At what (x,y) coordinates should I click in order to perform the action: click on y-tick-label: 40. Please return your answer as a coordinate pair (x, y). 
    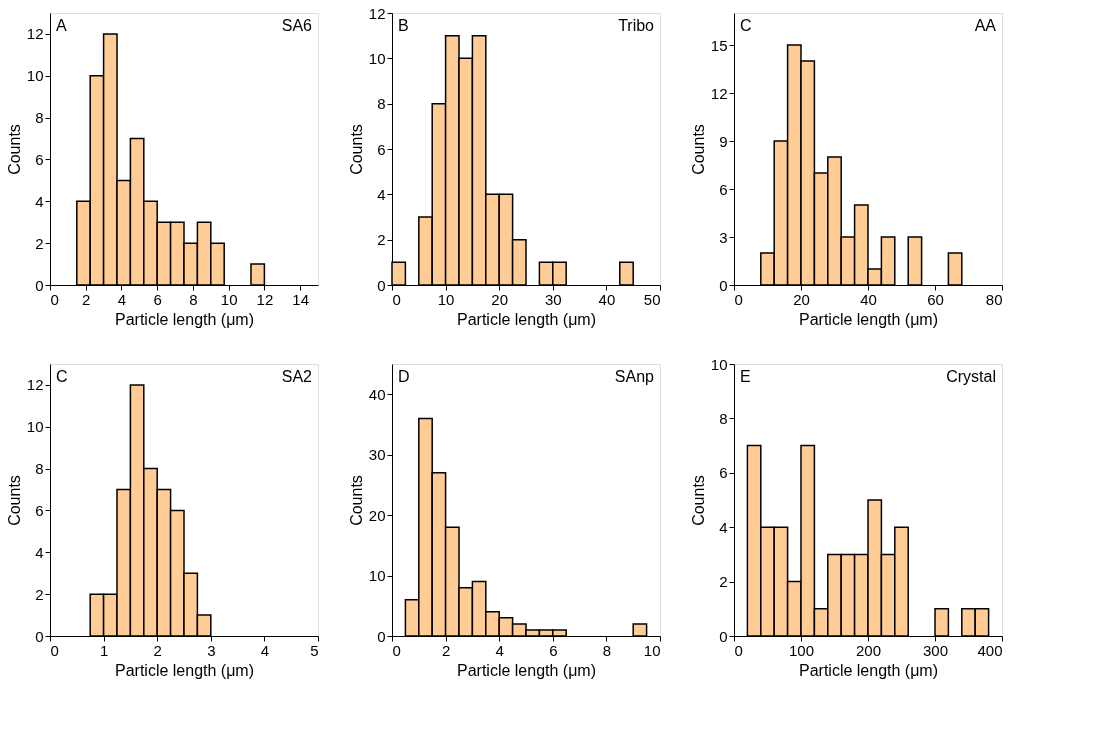
    Looking at the image, I should click on (377, 394).